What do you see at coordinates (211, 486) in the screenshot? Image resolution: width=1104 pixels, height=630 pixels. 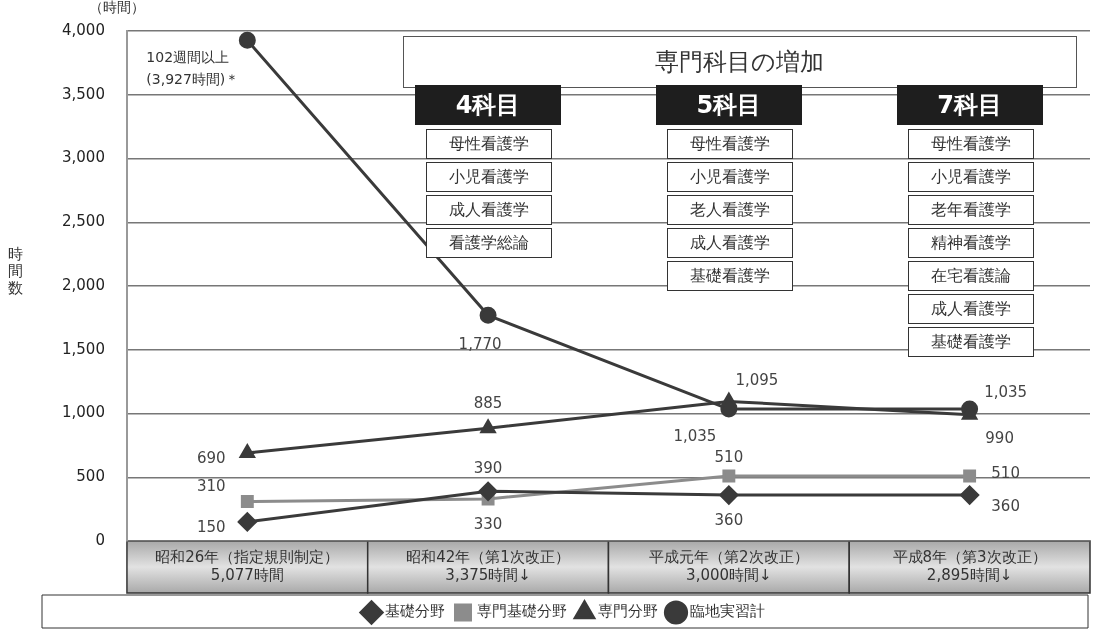 I see `data-label: 310` at bounding box center [211, 486].